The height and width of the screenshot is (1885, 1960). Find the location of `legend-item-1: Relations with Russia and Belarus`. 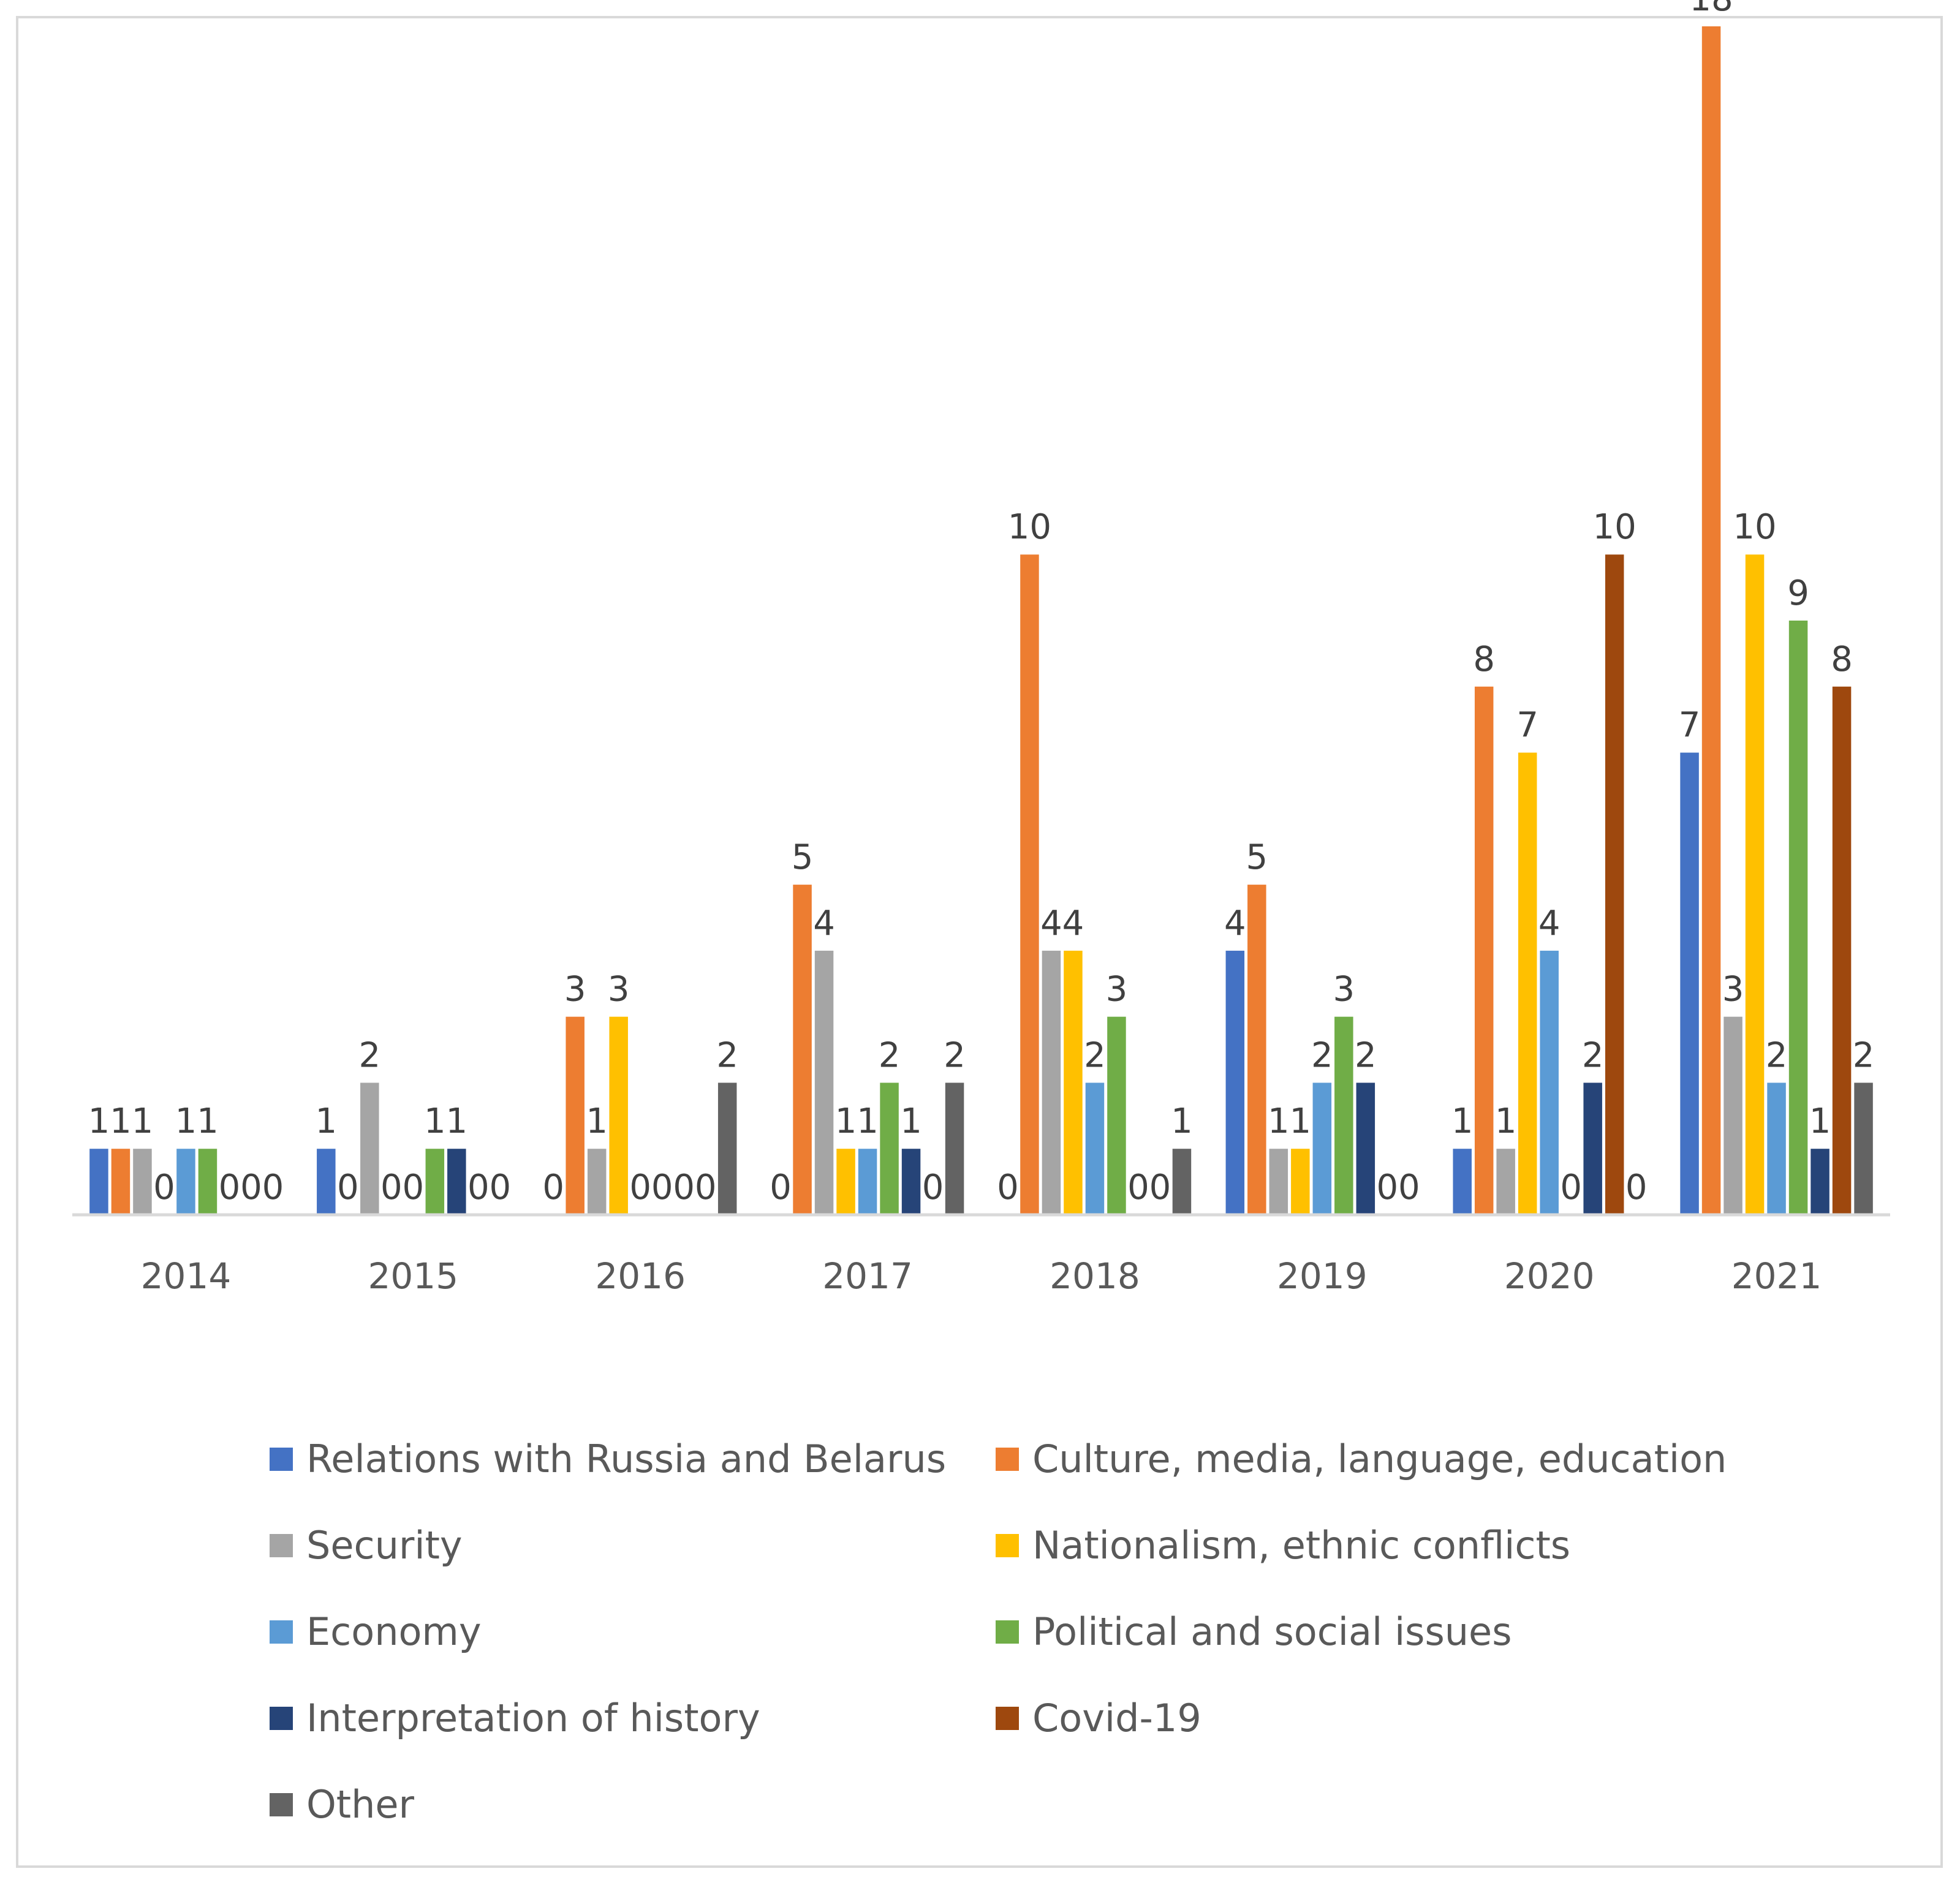

legend-item-1: Relations with Russia and Belarus is located at coordinates (608, 1459).